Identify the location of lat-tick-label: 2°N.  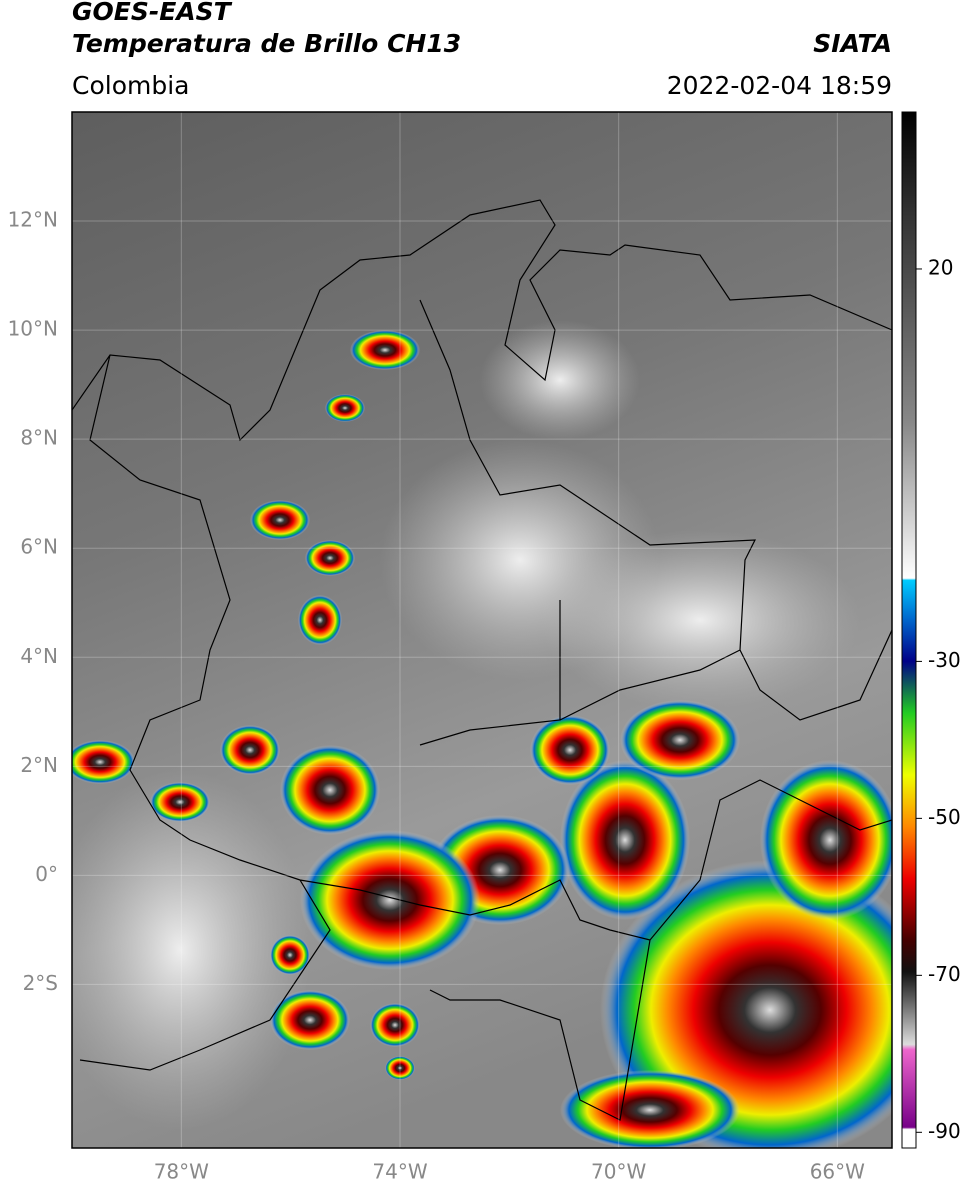
(39, 765).